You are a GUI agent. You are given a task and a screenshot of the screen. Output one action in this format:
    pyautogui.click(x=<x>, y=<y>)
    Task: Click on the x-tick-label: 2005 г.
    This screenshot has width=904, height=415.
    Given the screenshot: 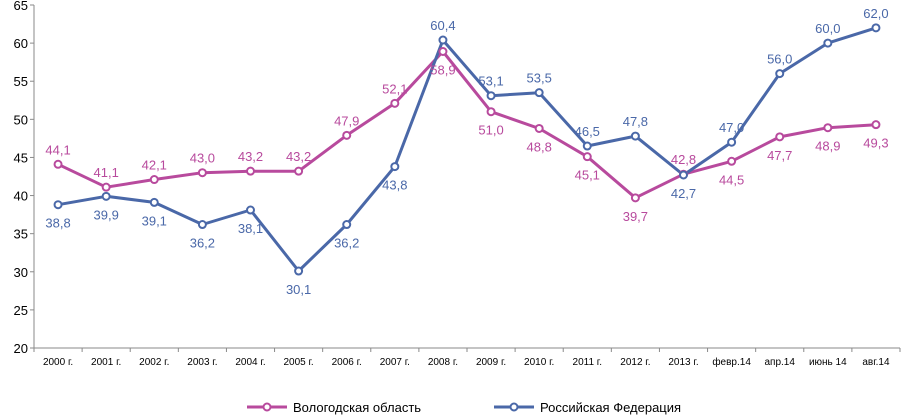 What is the action you would take?
    pyautogui.click(x=298, y=362)
    